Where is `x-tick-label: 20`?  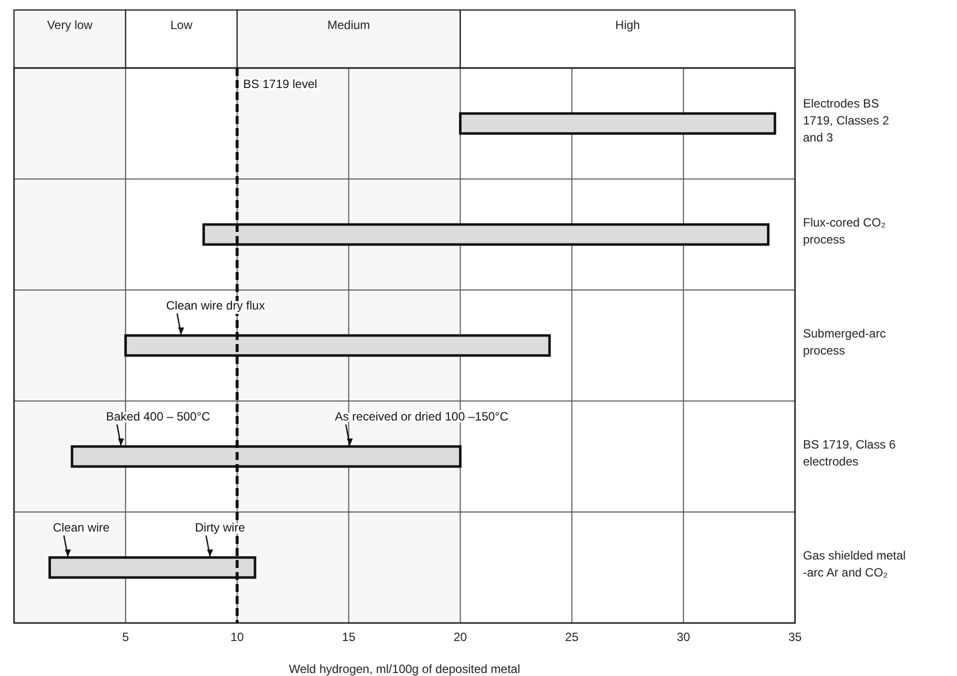
x-tick-label: 20 is located at coordinates (461, 637).